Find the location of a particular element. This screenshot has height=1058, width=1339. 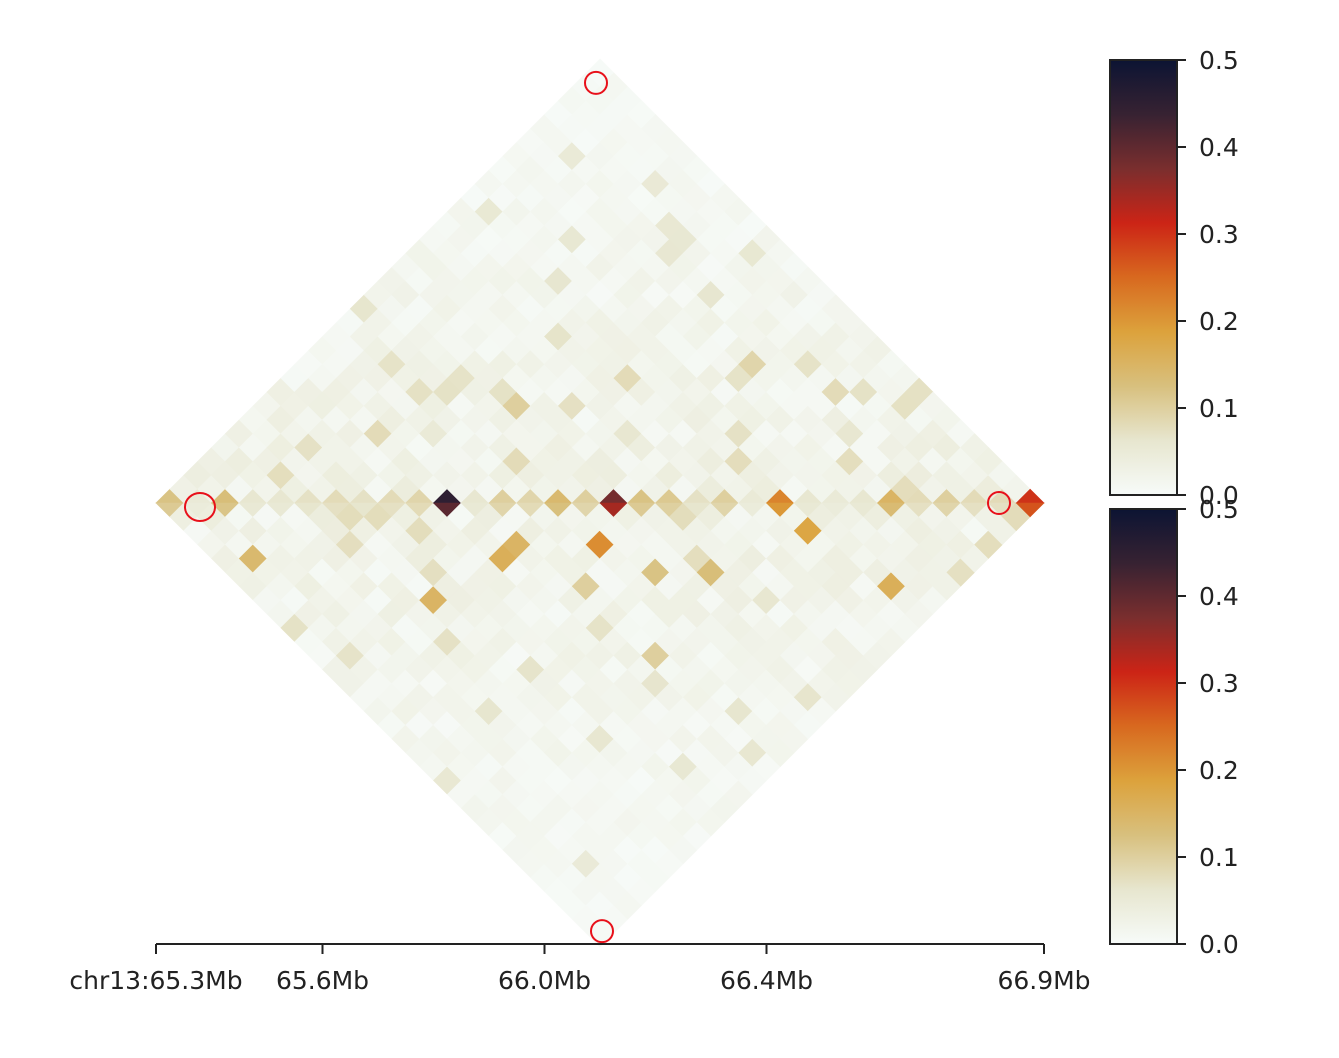

colorbar-top: 0.0 0.1 0.2 0.3 0.4 0.5 is located at coordinates (1174, 278).